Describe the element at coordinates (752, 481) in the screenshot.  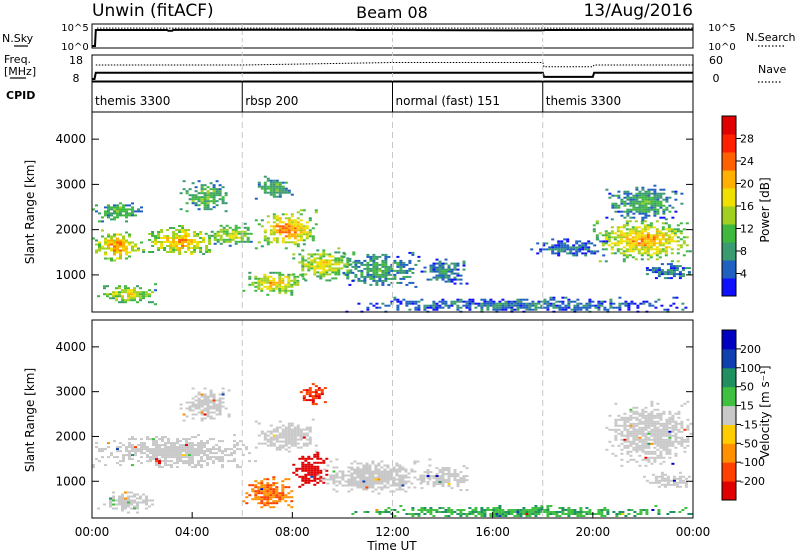
I see `colorbar-tick-label: -200` at that location.